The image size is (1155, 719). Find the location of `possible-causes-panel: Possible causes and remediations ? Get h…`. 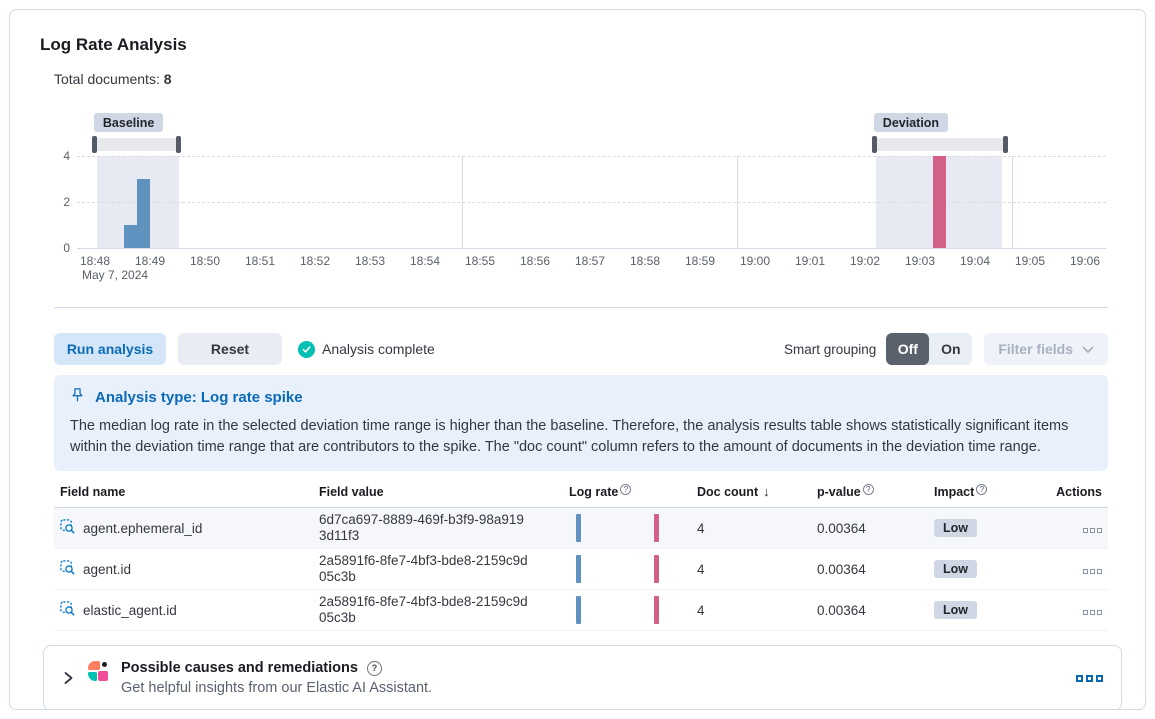

possible-causes-panel: Possible causes and remediations ? Get h… is located at coordinates (582, 677).